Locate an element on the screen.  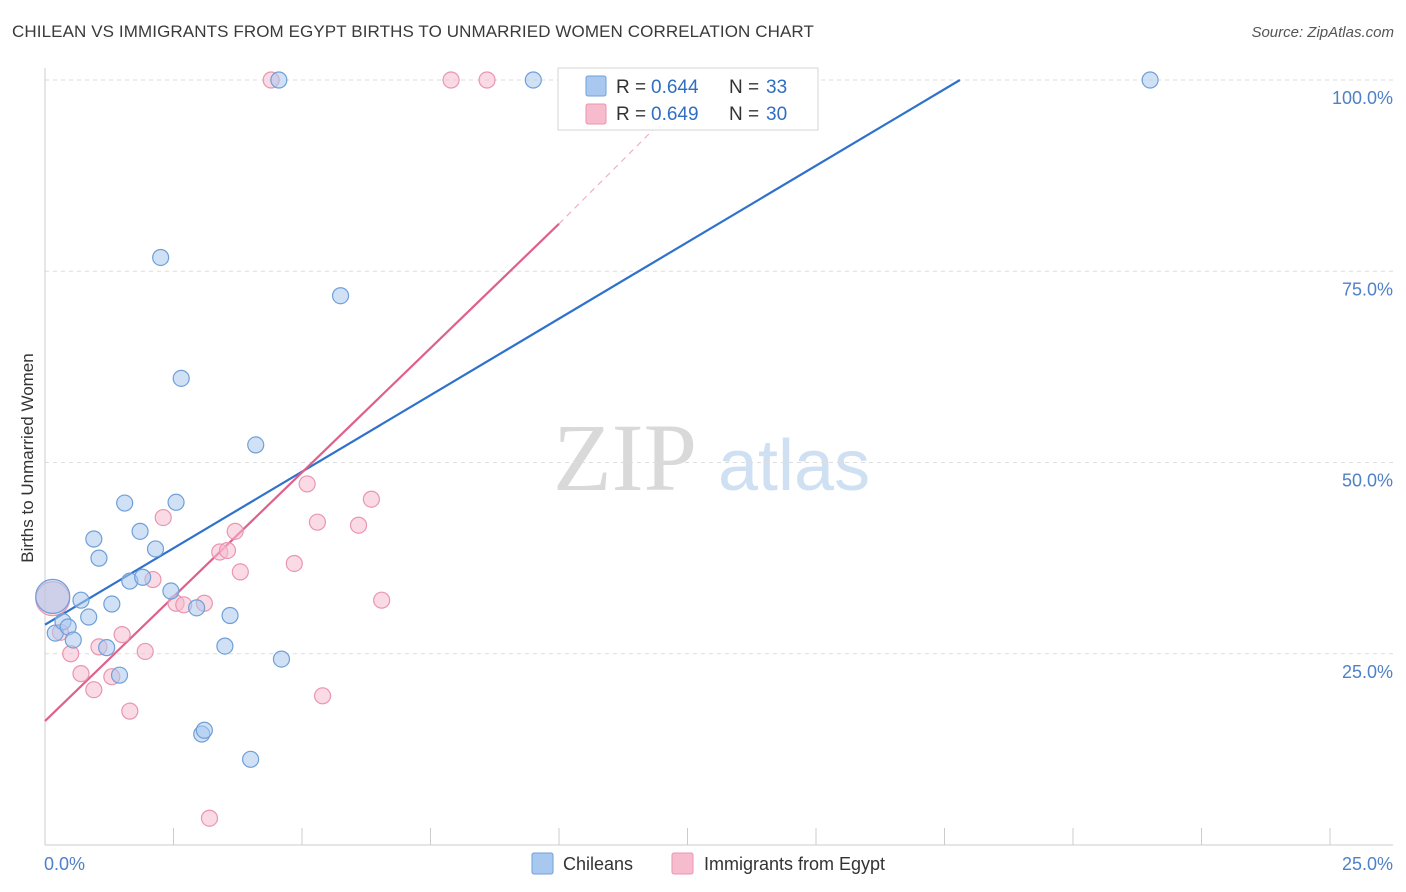
bottom-legend-label-egypt: Immigrants from Egypt is located at coordinates (794, 864).